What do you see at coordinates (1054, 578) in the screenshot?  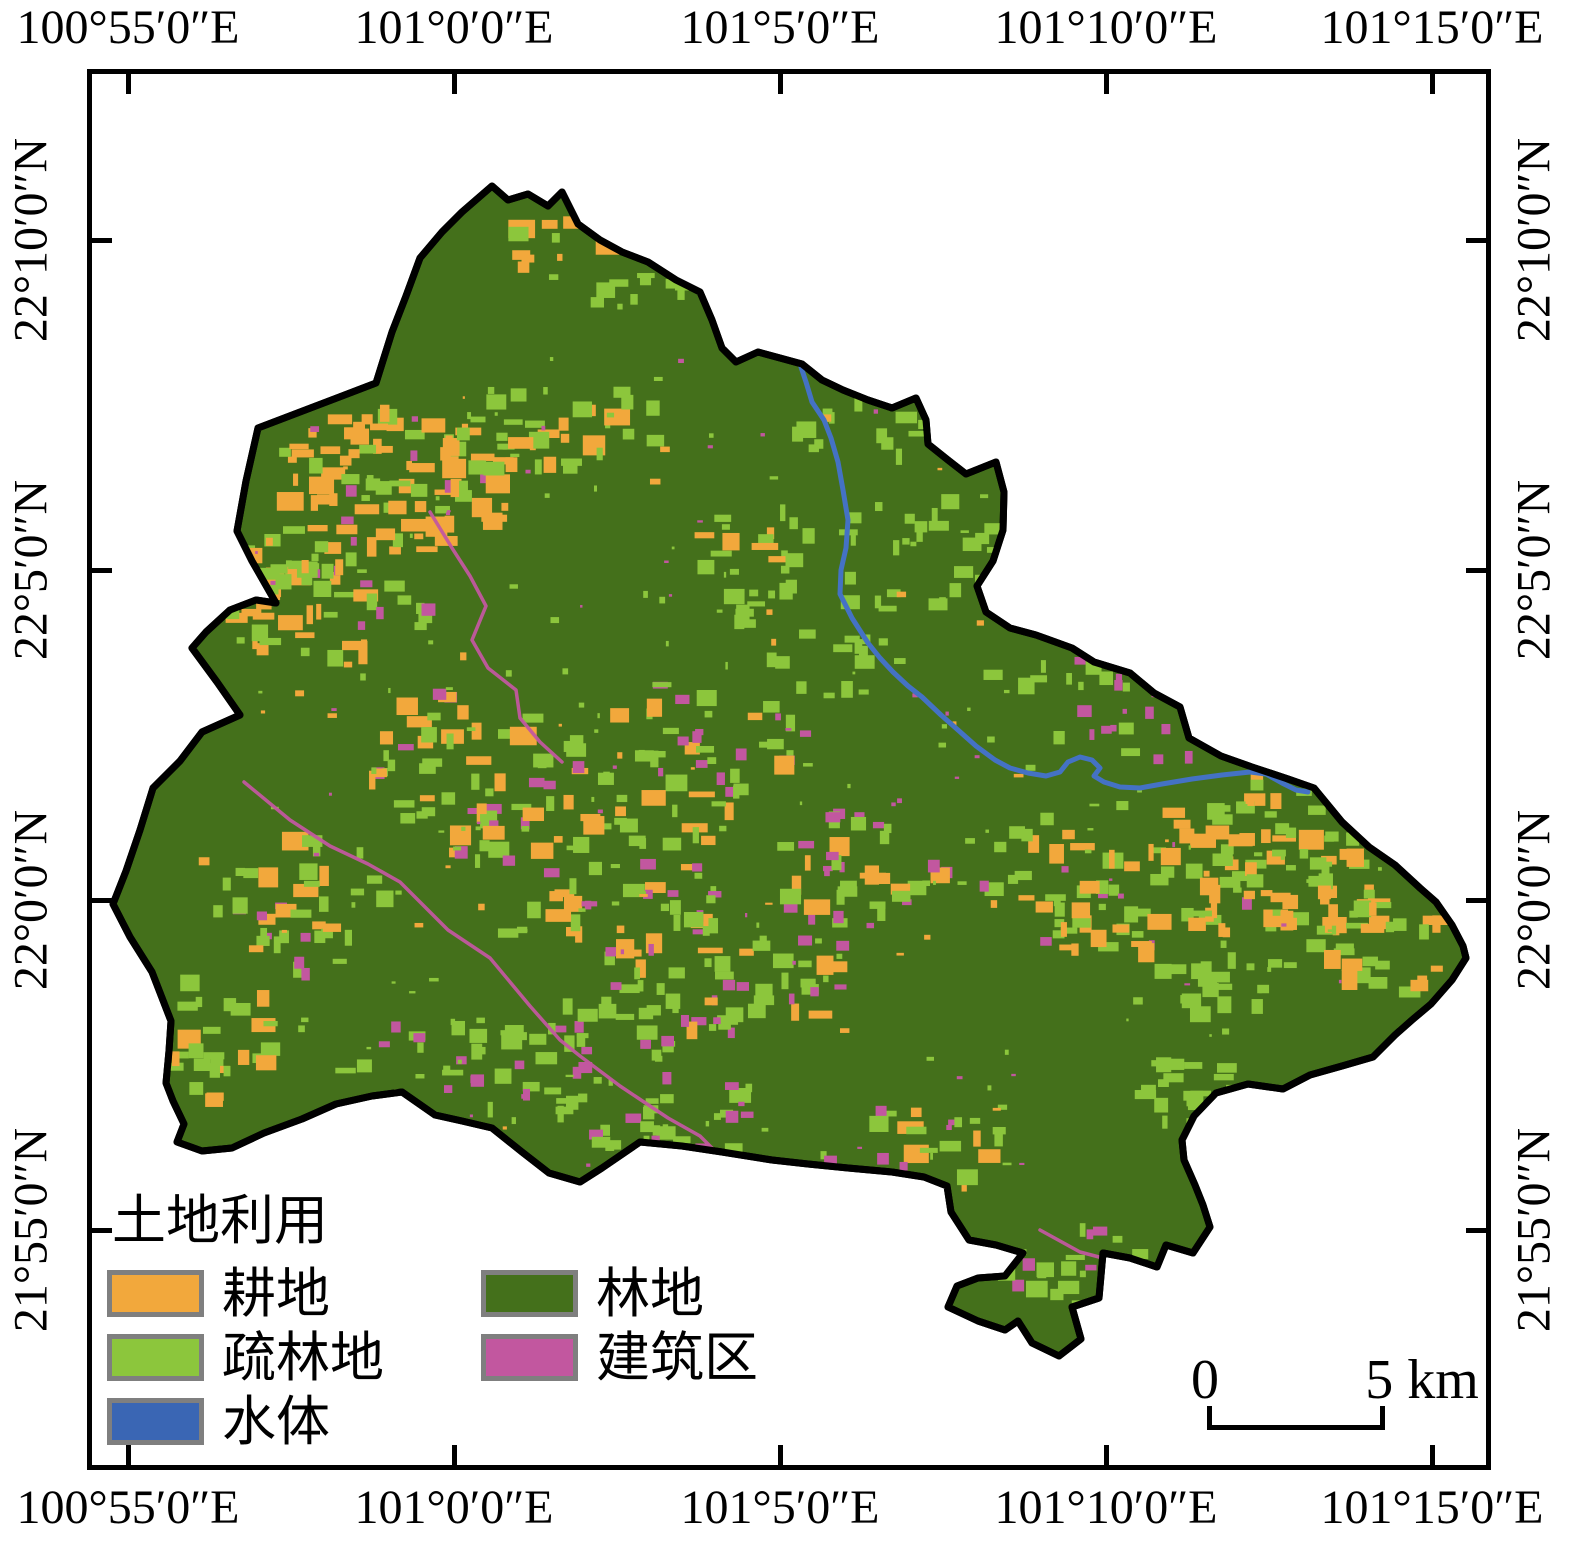 I see `river` at bounding box center [1054, 578].